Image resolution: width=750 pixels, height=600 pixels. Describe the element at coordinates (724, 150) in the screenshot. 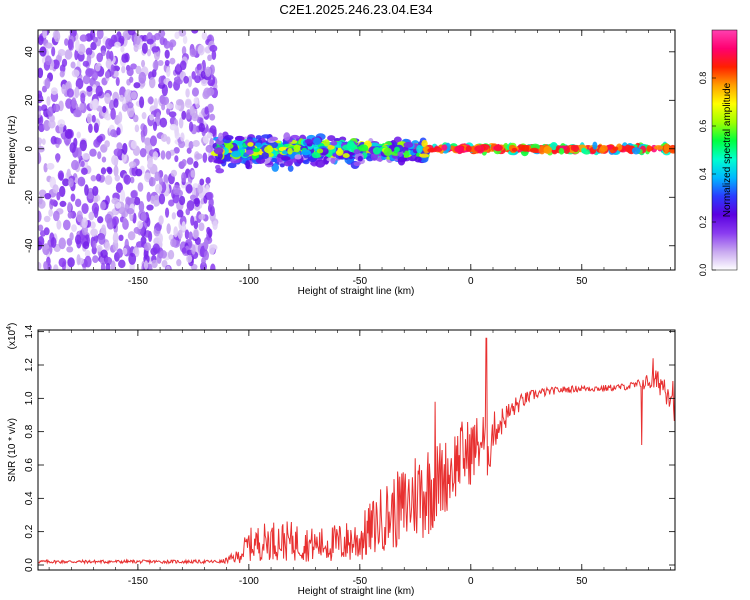

I see `colorbar-gradient` at that location.